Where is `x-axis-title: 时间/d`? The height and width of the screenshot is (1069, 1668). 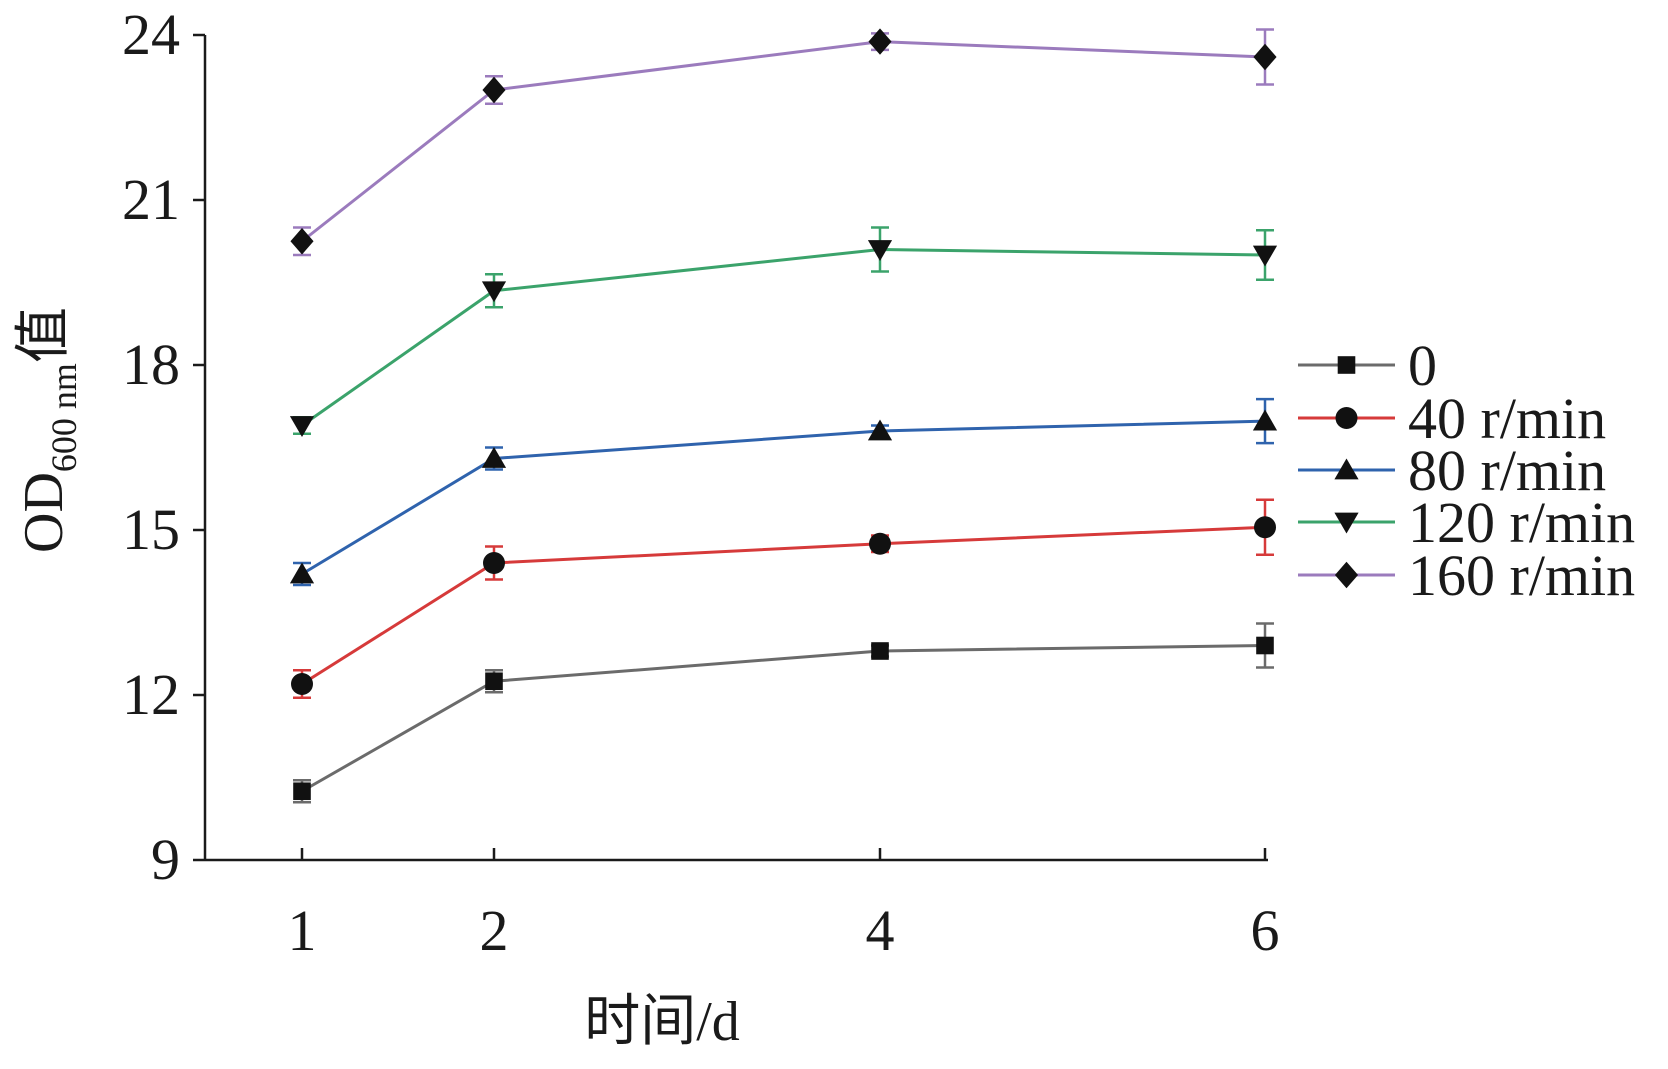 x-axis-title: 时间/d is located at coordinates (662, 1022).